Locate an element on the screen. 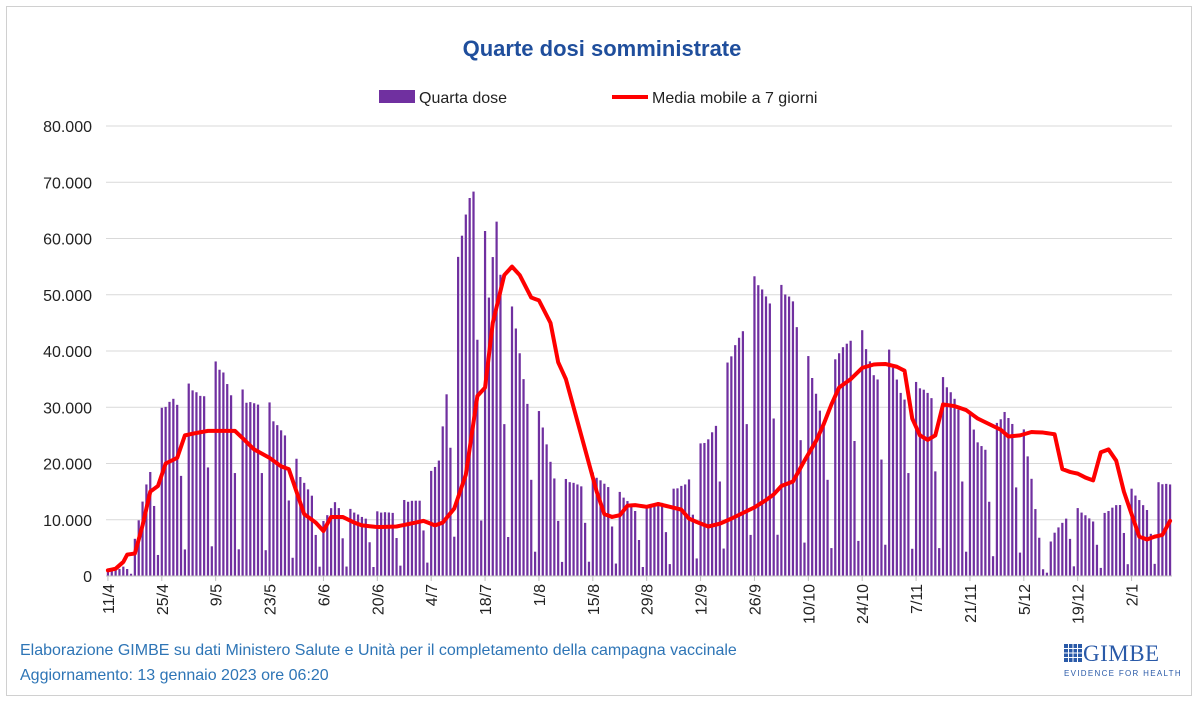 The height and width of the screenshot is (704, 1200). logo-name: GIMBE is located at coordinates (1121, 653).